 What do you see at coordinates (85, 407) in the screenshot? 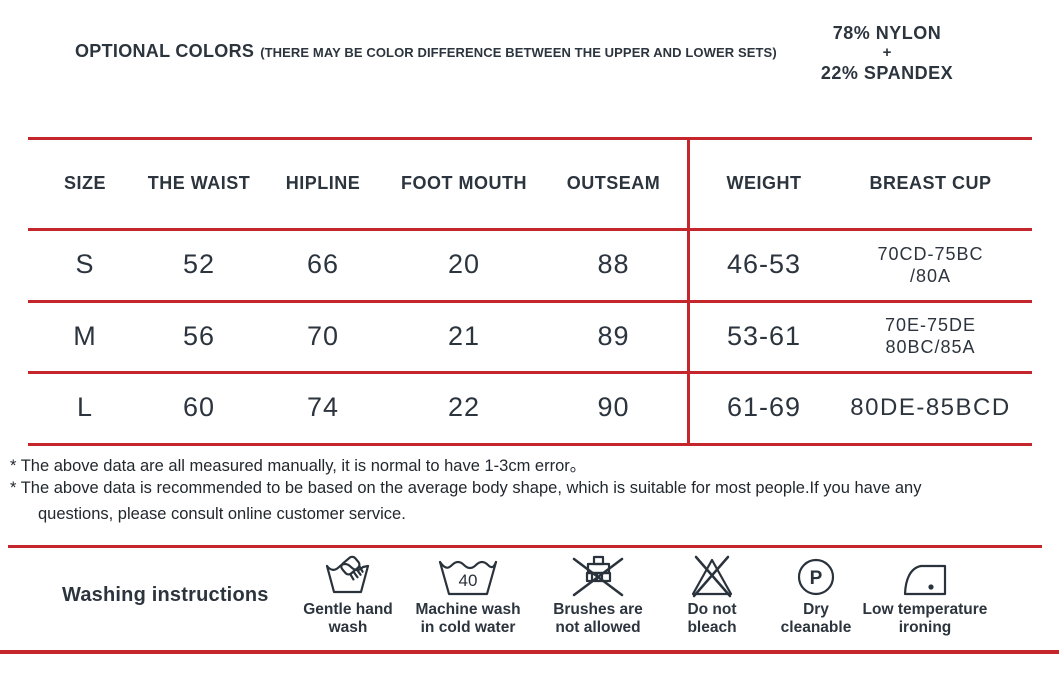
I see `row-l-size: L` at bounding box center [85, 407].